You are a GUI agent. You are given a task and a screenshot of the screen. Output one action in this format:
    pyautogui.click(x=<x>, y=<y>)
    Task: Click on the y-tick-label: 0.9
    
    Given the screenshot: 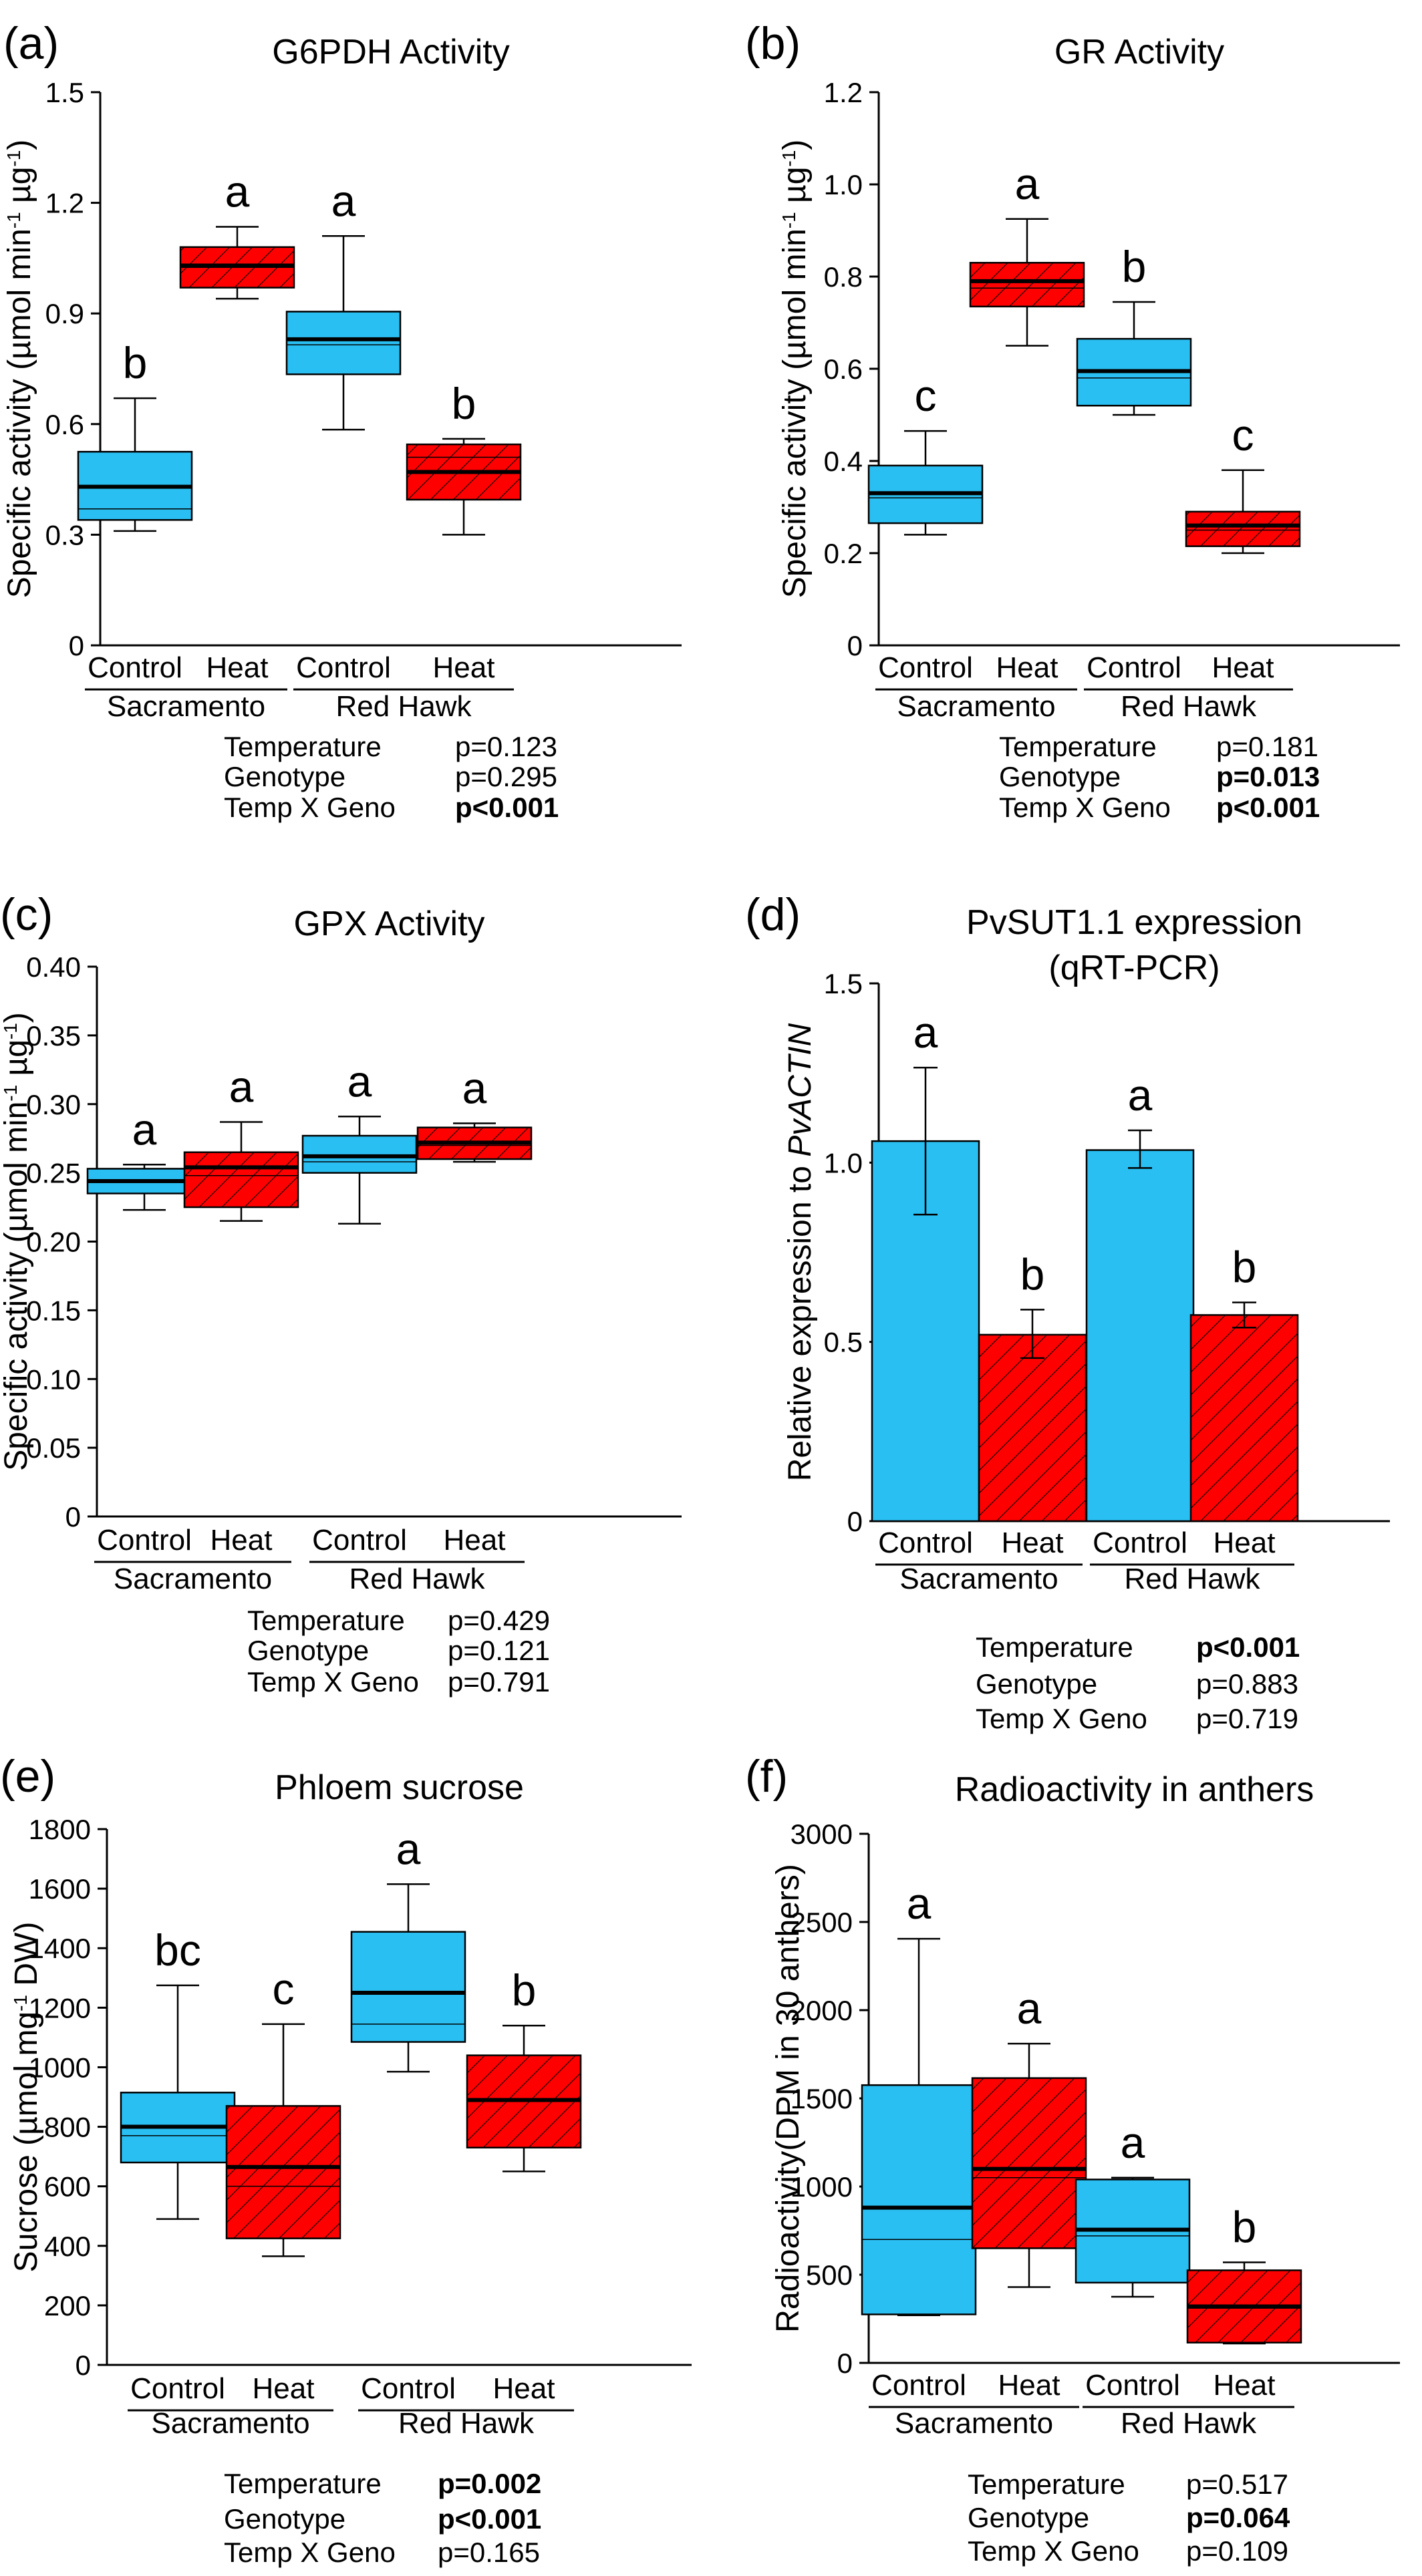 What is the action you would take?
    pyautogui.click(x=65, y=313)
    